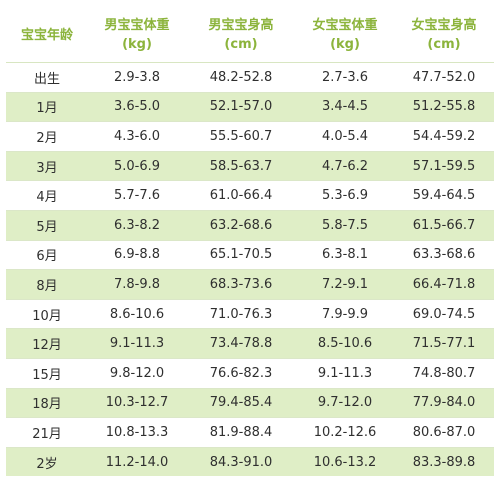 The image size is (500, 491). Describe the element at coordinates (345, 35) in the screenshot. I see `header-girl-weight: 女宝宝体重 (kg)` at that location.